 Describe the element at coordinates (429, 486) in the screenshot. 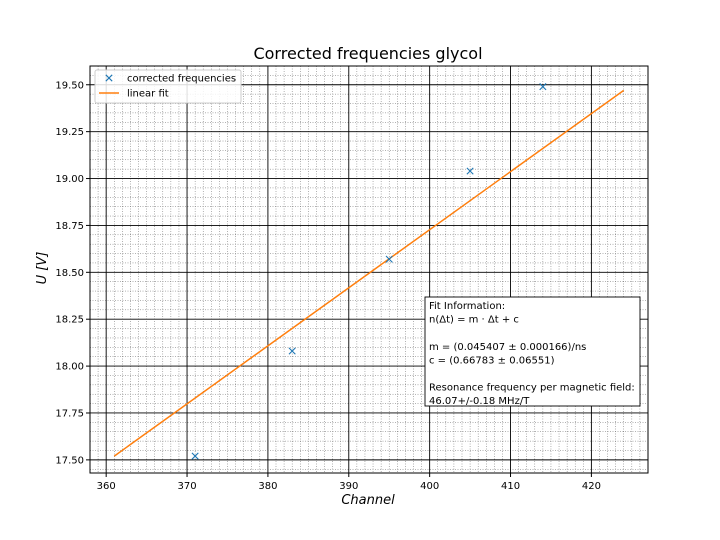

I see `x-tick-label: 400` at that location.